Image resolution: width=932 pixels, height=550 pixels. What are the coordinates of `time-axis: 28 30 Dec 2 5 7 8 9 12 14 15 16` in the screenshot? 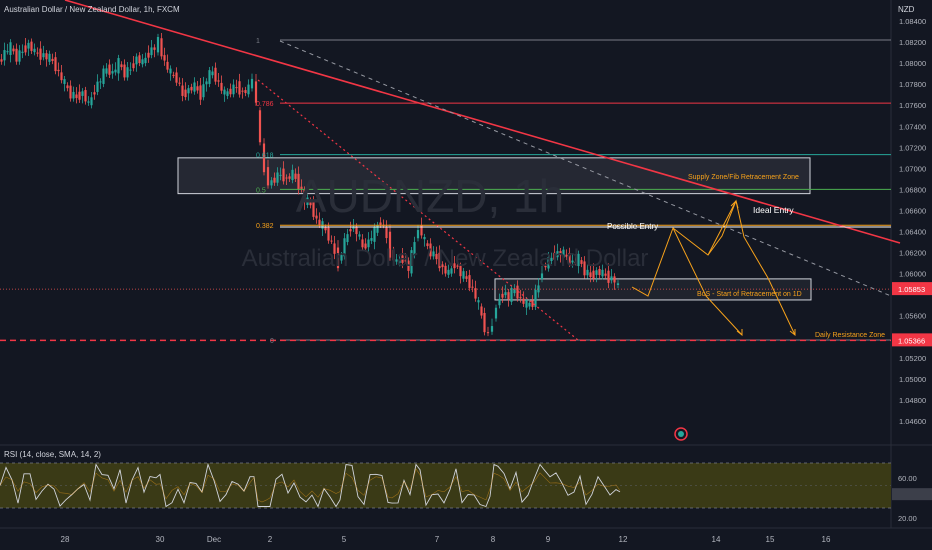 It's located at (446, 539).